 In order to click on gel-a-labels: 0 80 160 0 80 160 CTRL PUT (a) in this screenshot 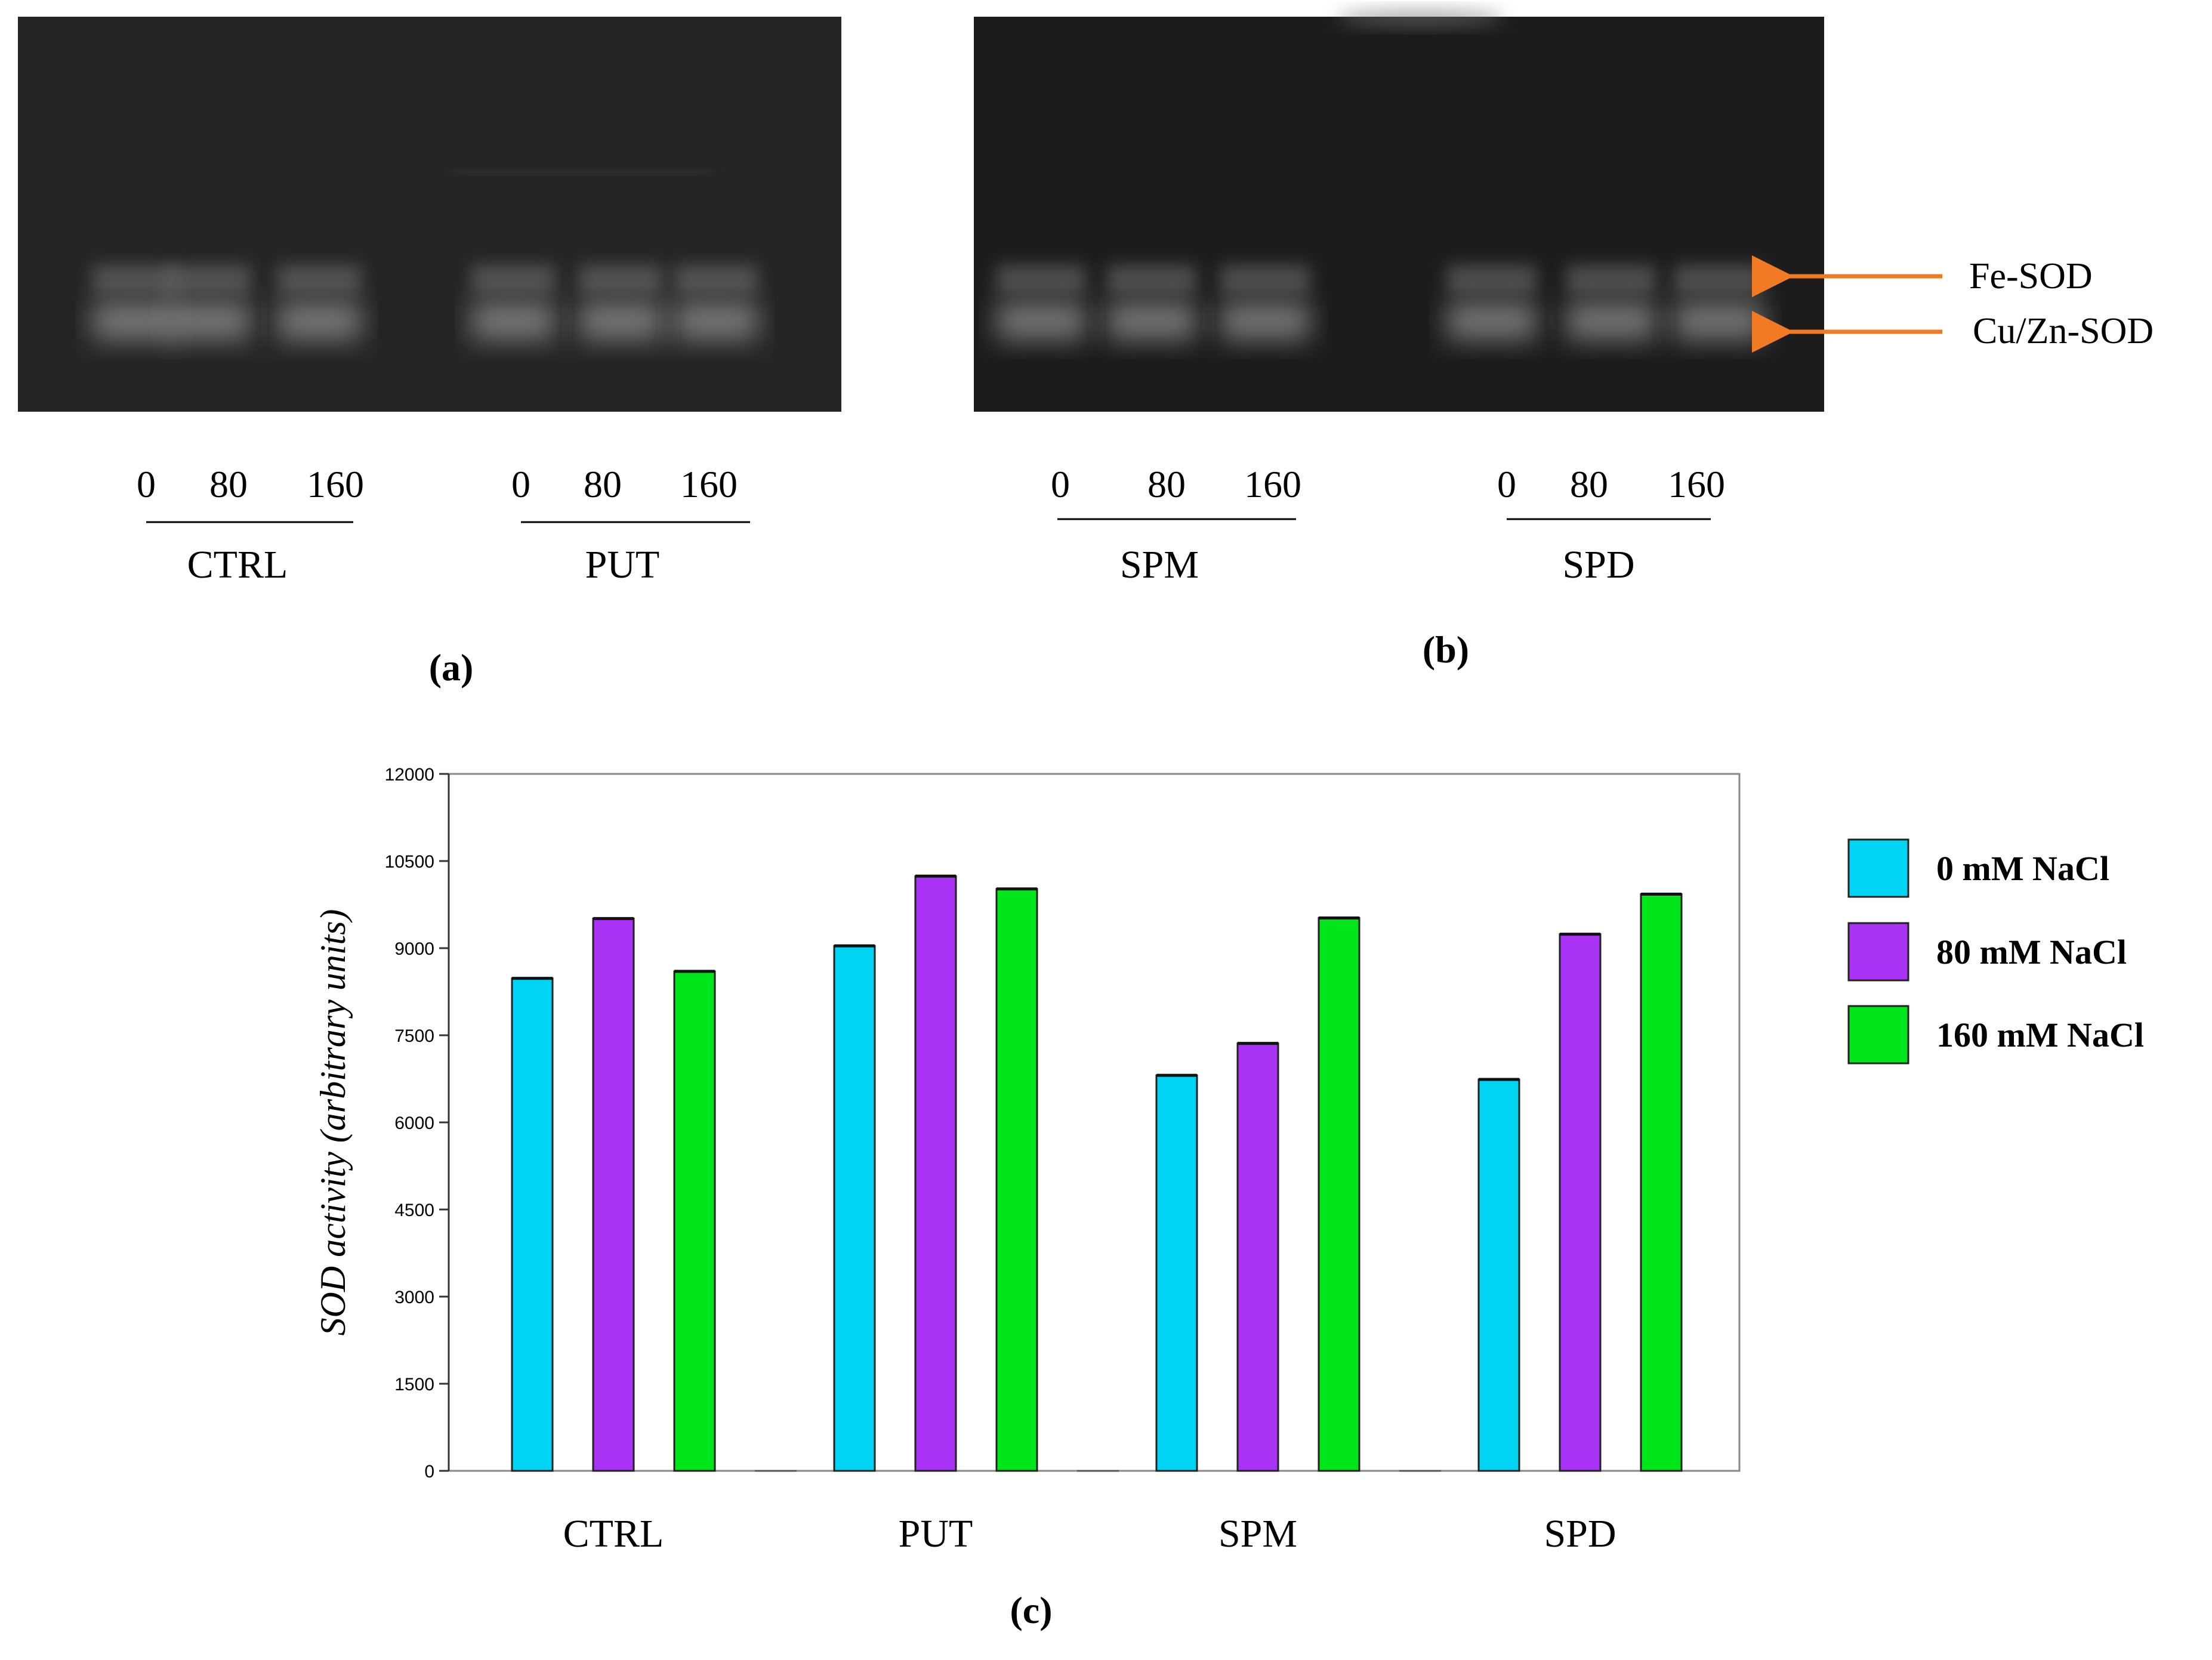, I will do `click(443, 576)`.